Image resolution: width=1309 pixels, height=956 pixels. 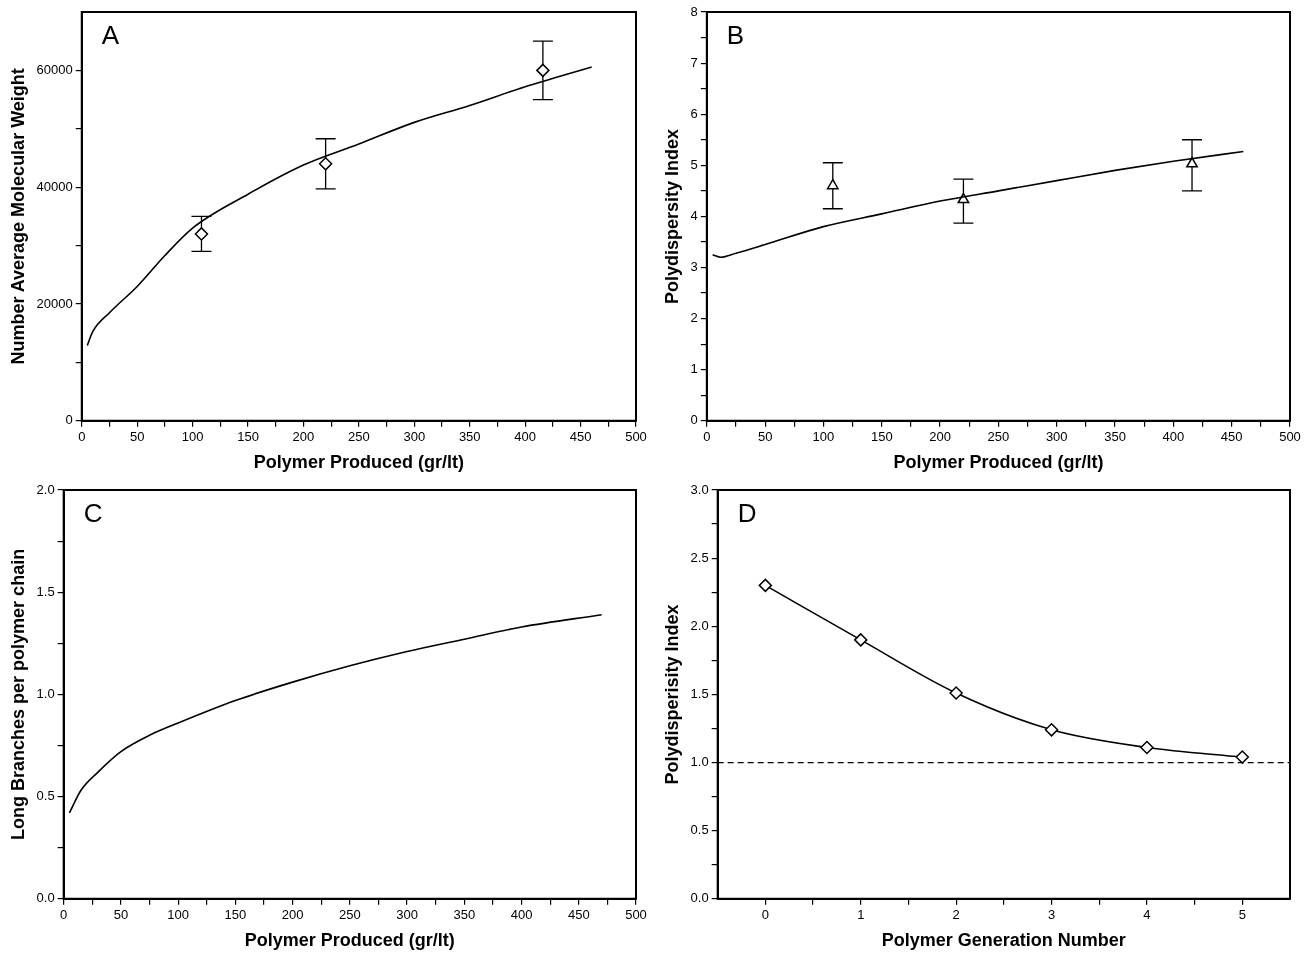 What do you see at coordinates (110, 35) in the screenshot?
I see `annotation: A` at bounding box center [110, 35].